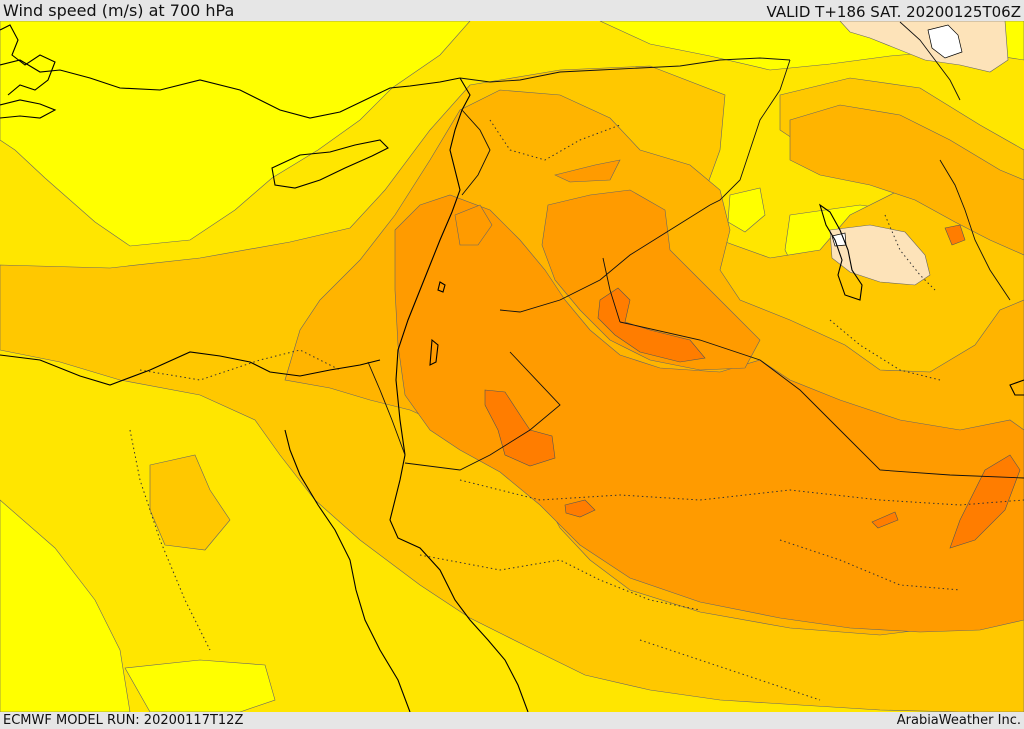 The height and width of the screenshot is (729, 1024). I want to click on coast-crete, so click(28, 109).